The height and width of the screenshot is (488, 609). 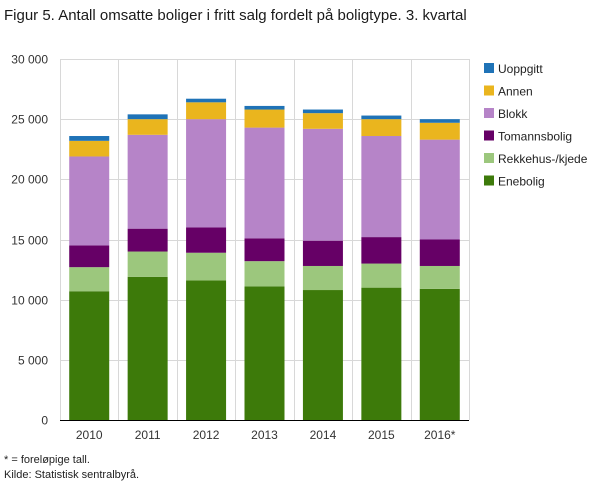 I want to click on legend-swatch-rekkehus-kjede, so click(x=489, y=158).